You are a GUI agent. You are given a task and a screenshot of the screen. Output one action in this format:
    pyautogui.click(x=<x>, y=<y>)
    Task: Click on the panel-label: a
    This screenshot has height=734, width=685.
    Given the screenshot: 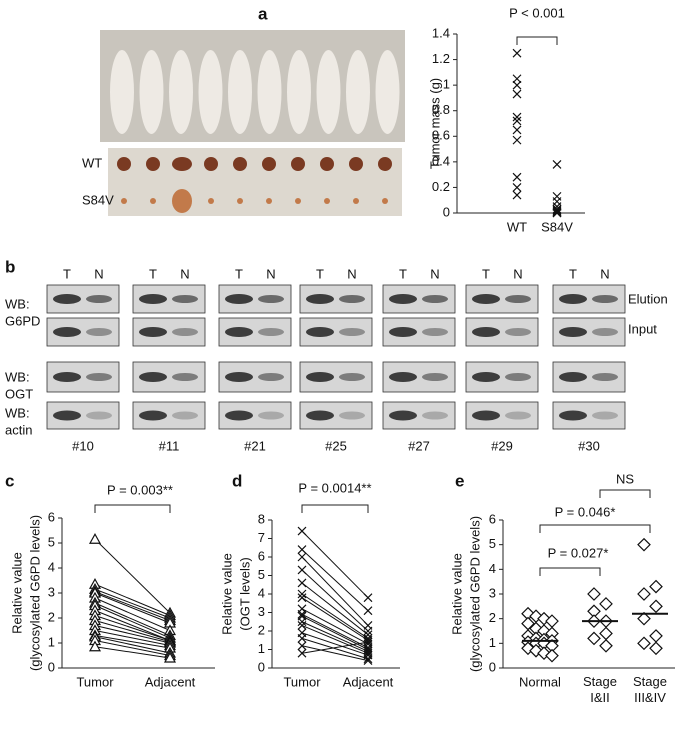 What is the action you would take?
    pyautogui.click(x=263, y=13)
    